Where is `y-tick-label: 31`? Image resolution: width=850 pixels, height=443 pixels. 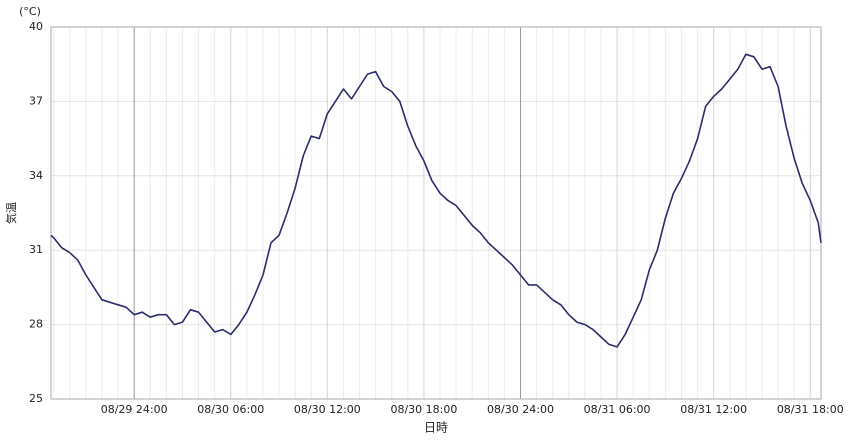 y-tick-label: 31 is located at coordinates (36, 249).